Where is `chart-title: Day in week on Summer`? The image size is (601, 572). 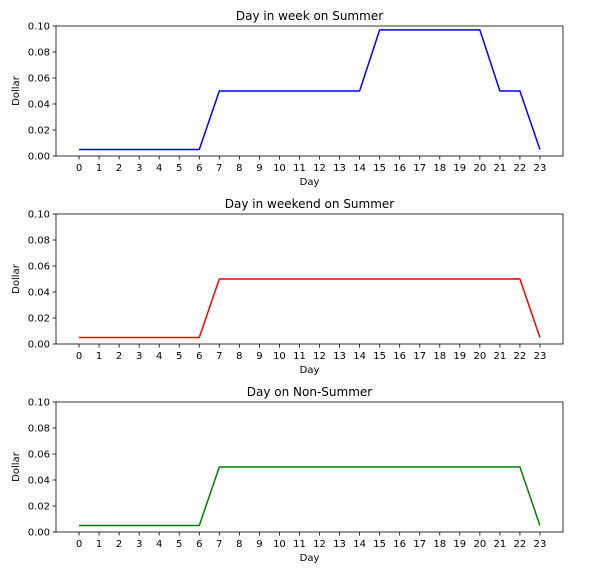 chart-title: Day in week on Summer is located at coordinates (309, 16).